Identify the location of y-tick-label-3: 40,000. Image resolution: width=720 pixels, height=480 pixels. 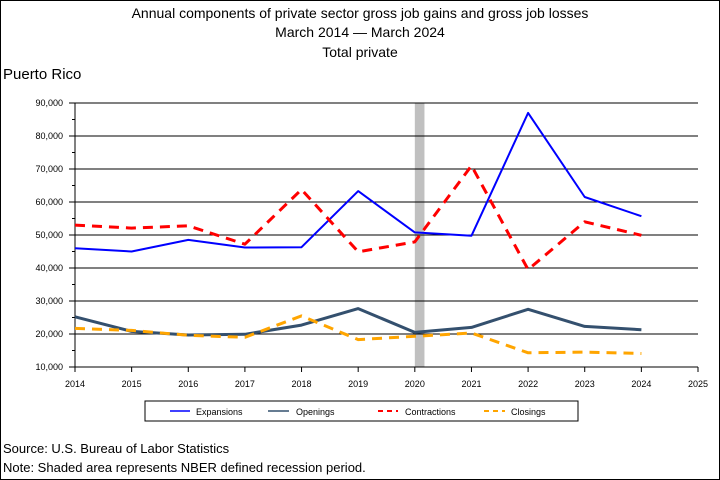
(49, 268).